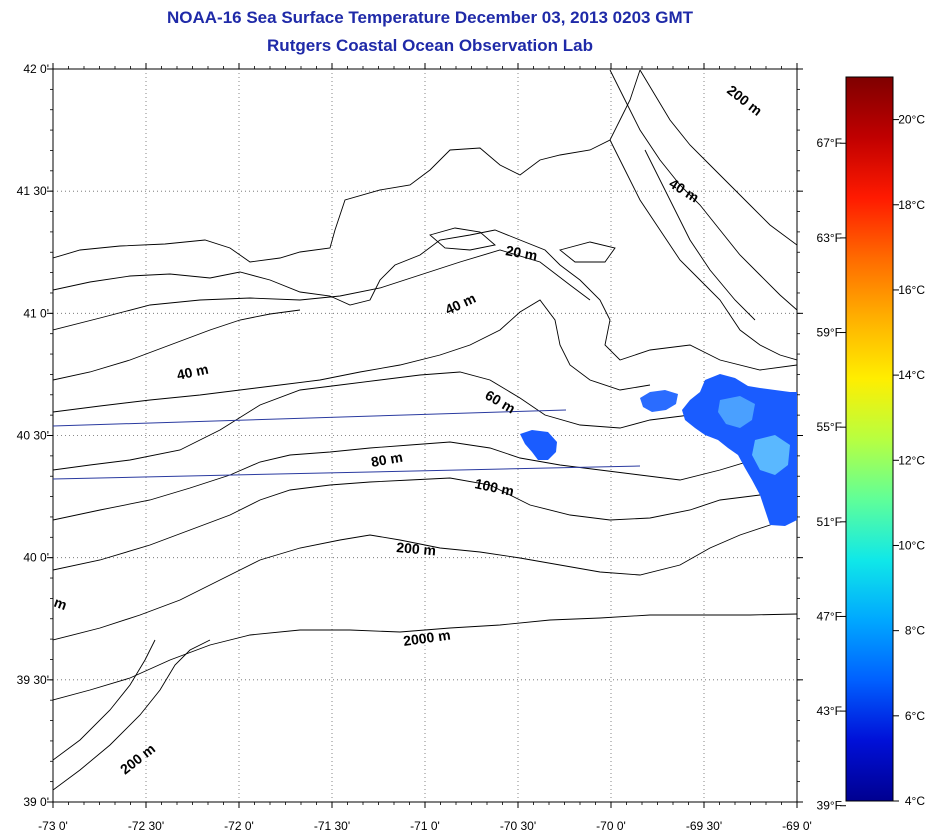 This screenshot has width=928, height=840. Describe the element at coordinates (146, 826) in the screenshot. I see `lon-tick-label: -72 30'` at that location.